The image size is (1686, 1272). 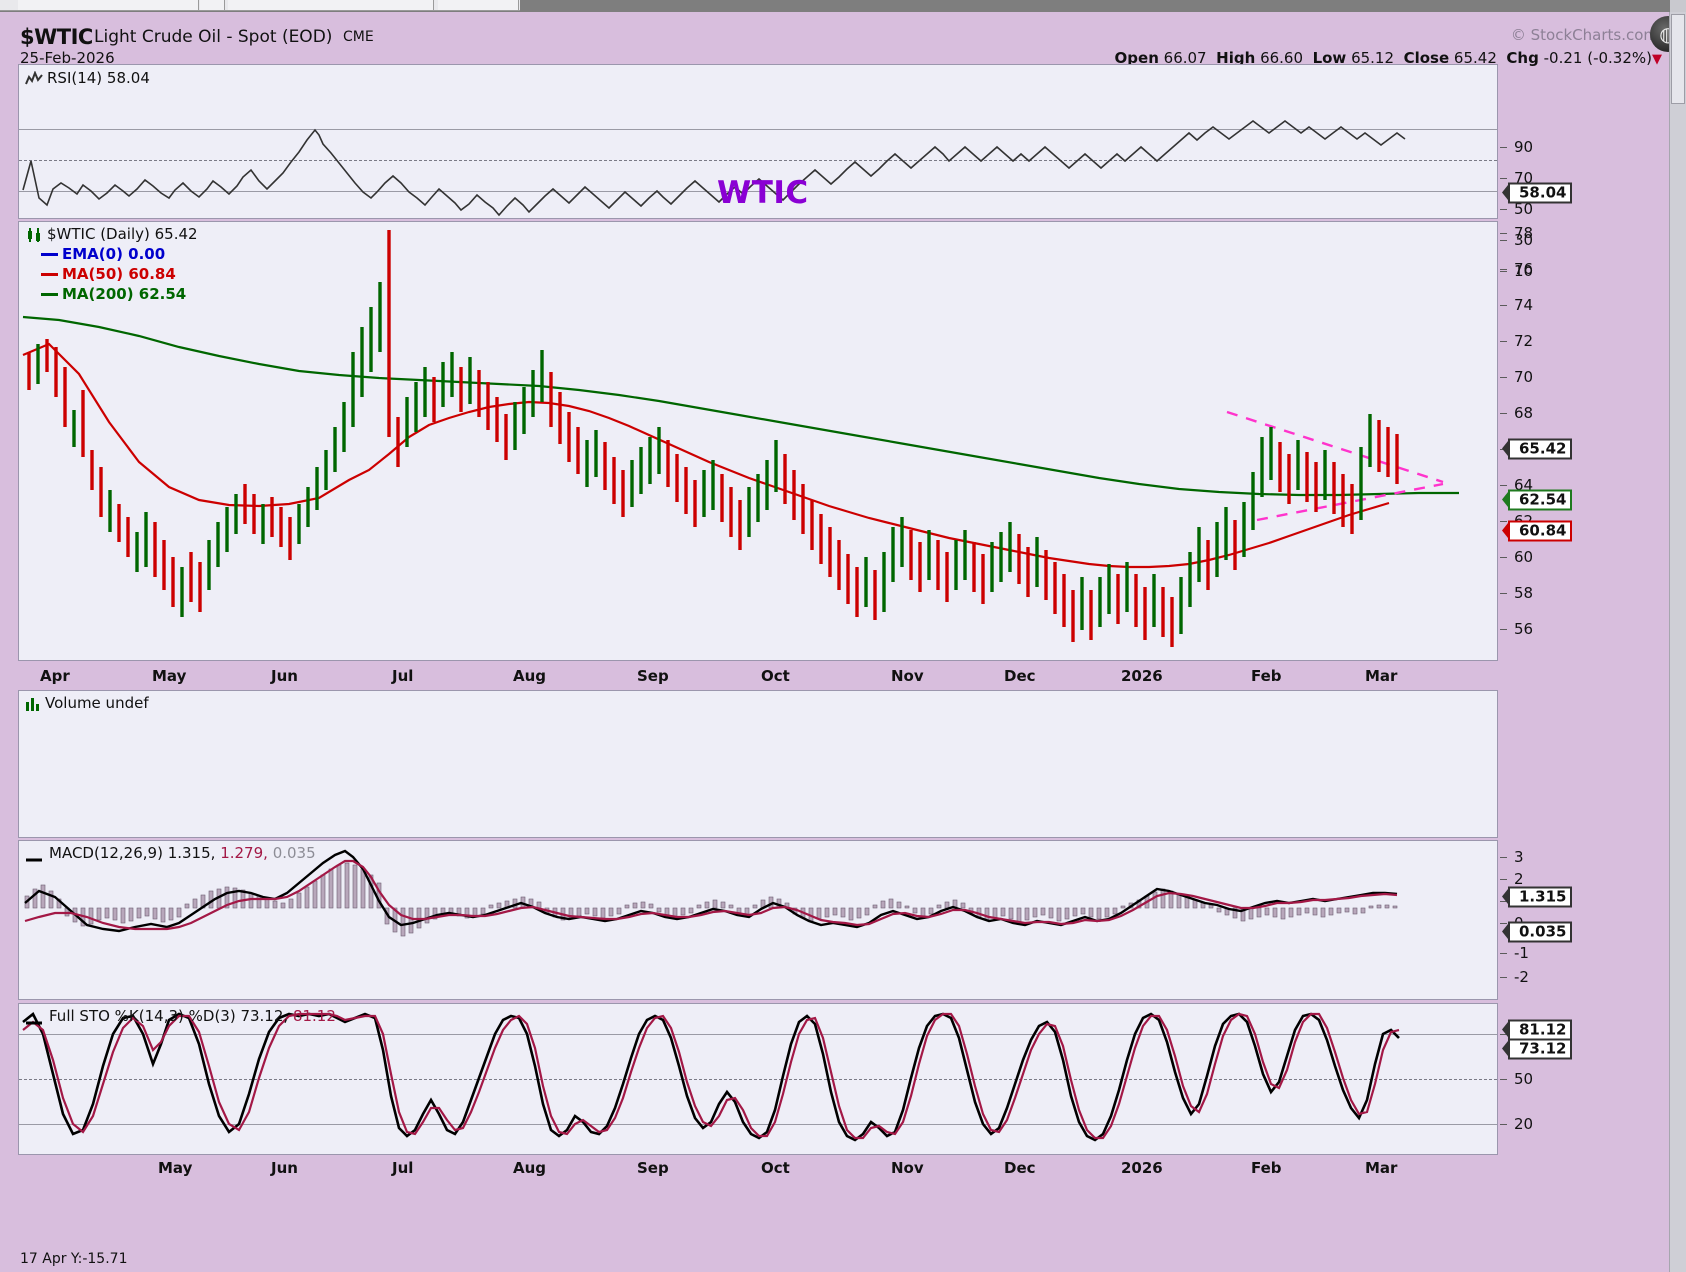 I want to click on macd-tick-3: 3, so click(x=1519, y=857).